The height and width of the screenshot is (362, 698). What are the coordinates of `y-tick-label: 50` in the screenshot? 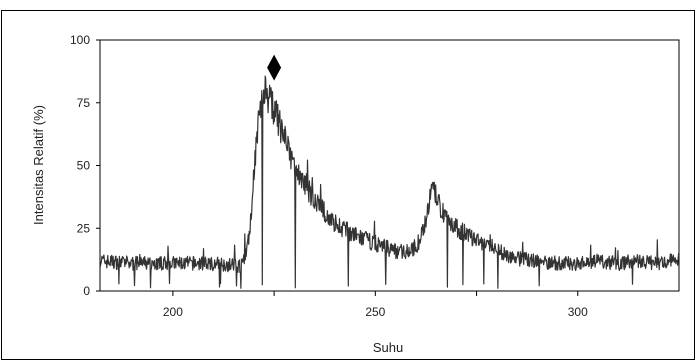 It's located at (84, 166).